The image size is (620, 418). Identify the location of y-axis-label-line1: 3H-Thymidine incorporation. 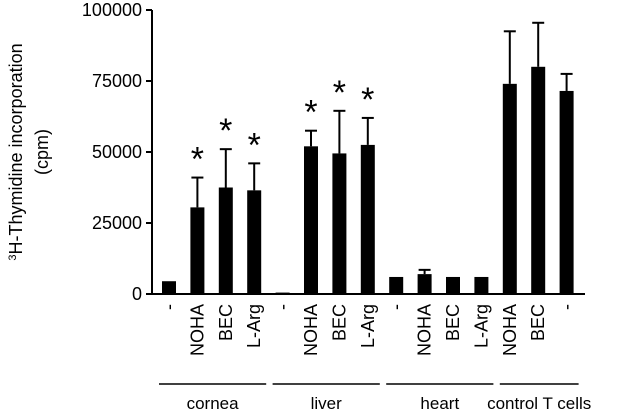
(16, 151).